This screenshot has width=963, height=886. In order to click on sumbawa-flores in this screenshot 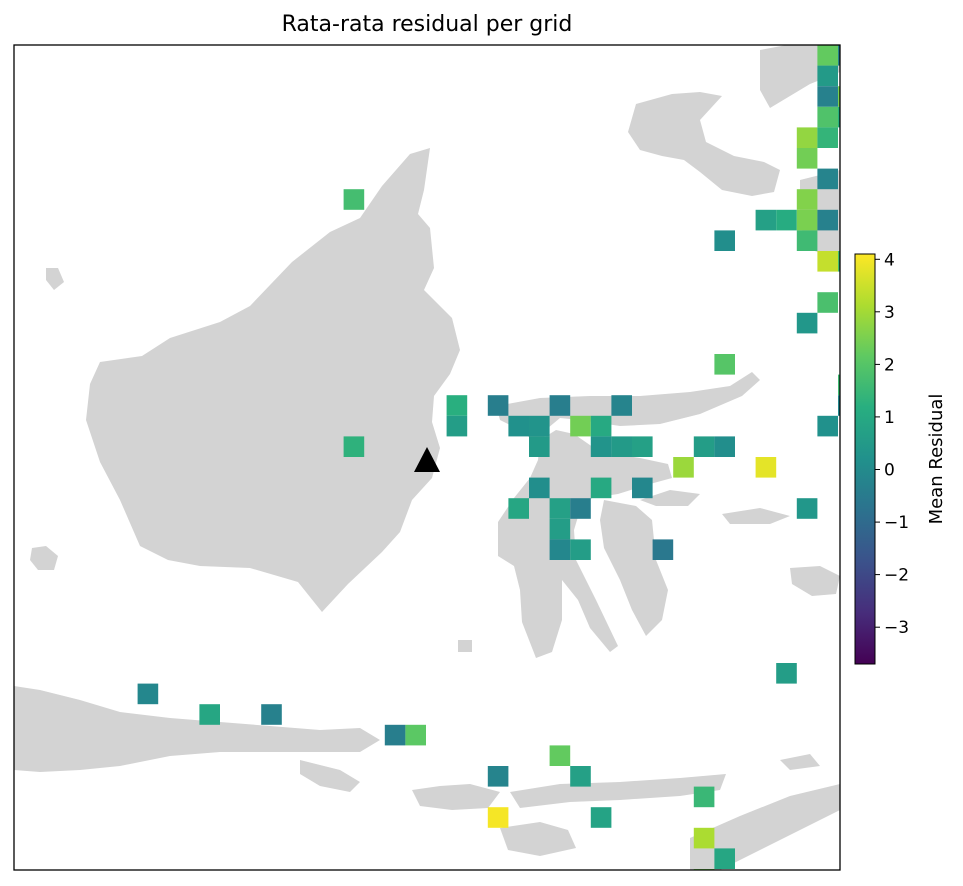, I will do `click(618, 791)`.